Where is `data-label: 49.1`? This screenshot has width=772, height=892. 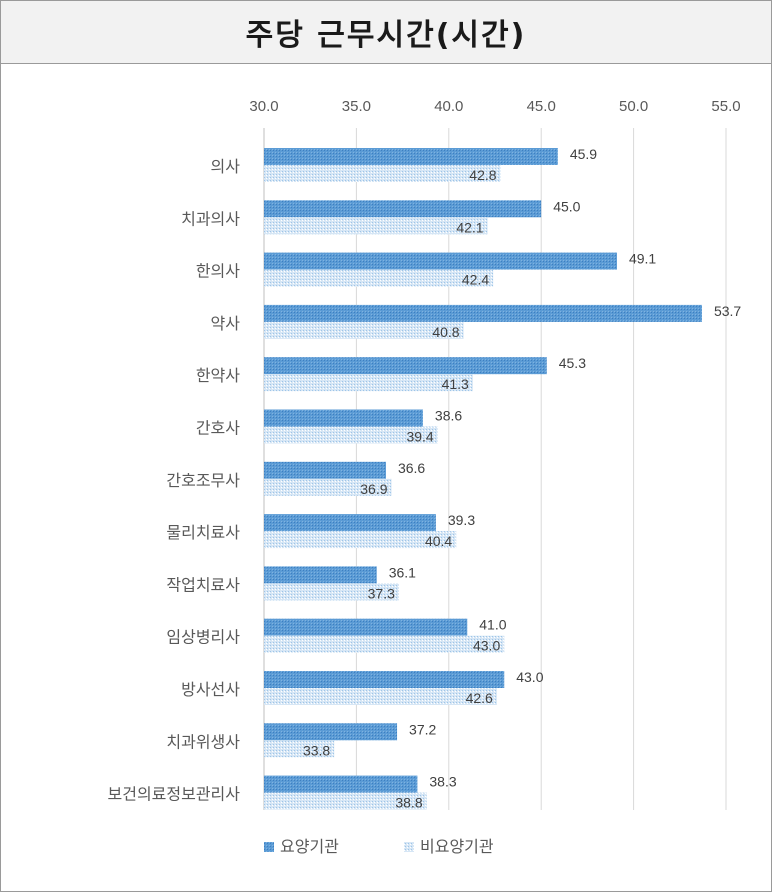
data-label: 49.1 is located at coordinates (642, 259).